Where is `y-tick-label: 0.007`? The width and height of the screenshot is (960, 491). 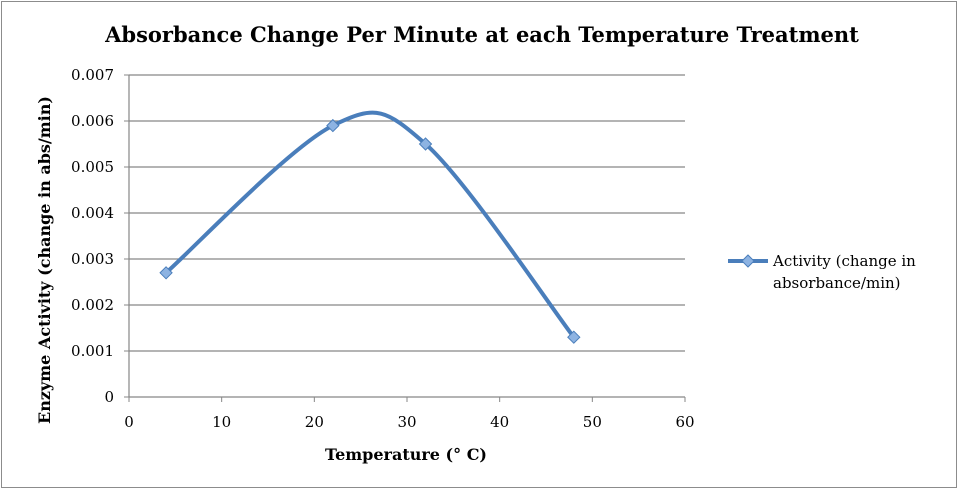 y-tick-label: 0.007 is located at coordinates (92, 75).